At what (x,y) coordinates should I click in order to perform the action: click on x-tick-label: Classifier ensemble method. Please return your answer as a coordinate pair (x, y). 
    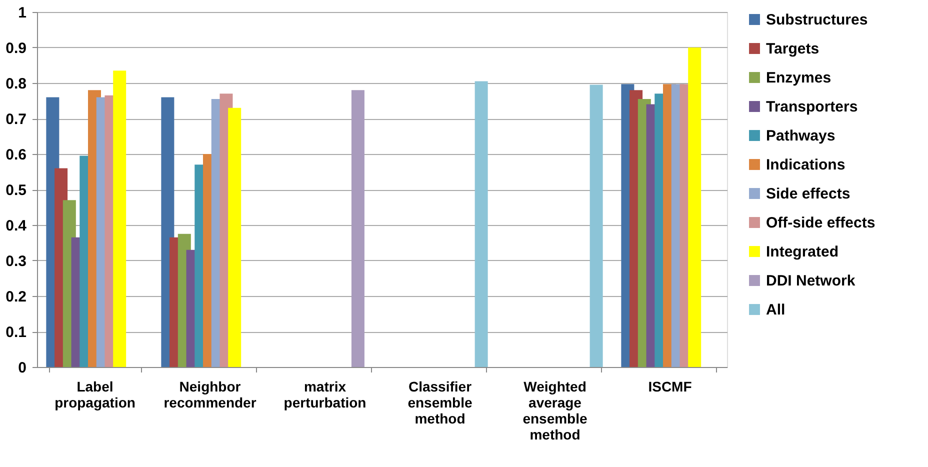
    Looking at the image, I should click on (440, 402).